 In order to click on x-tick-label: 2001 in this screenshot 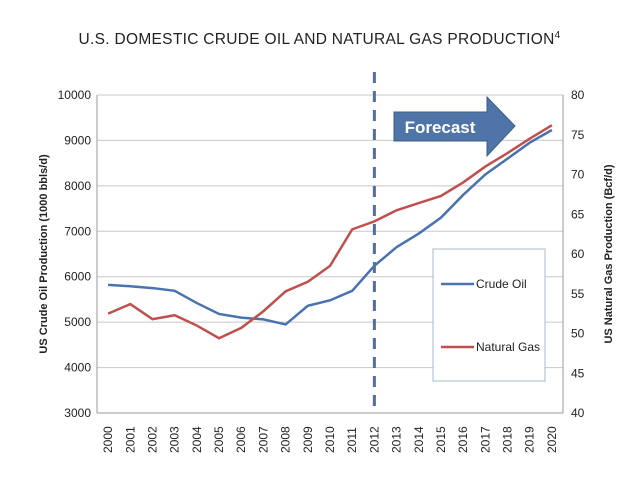, I will do `click(130, 439)`.